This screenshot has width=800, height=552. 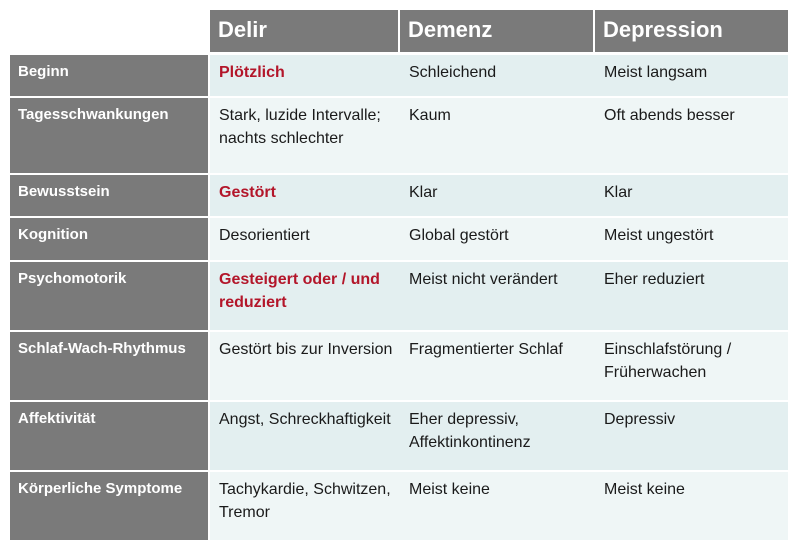 What do you see at coordinates (109, 75) in the screenshot?
I see `row-label: Beginn` at bounding box center [109, 75].